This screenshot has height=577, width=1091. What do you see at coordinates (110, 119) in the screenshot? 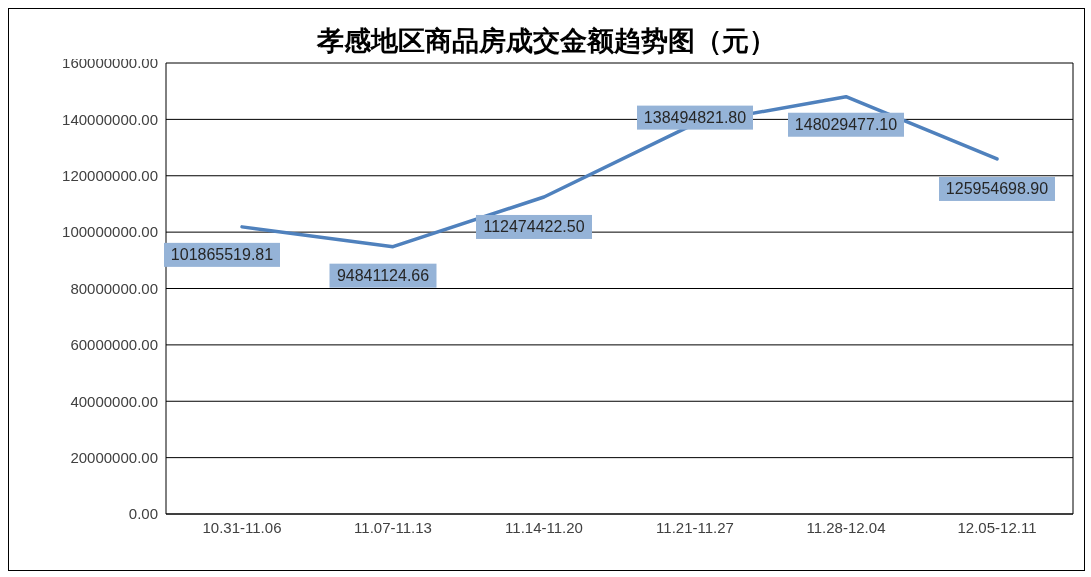
I see `y-tick-label: 140000000.00` at bounding box center [110, 119].